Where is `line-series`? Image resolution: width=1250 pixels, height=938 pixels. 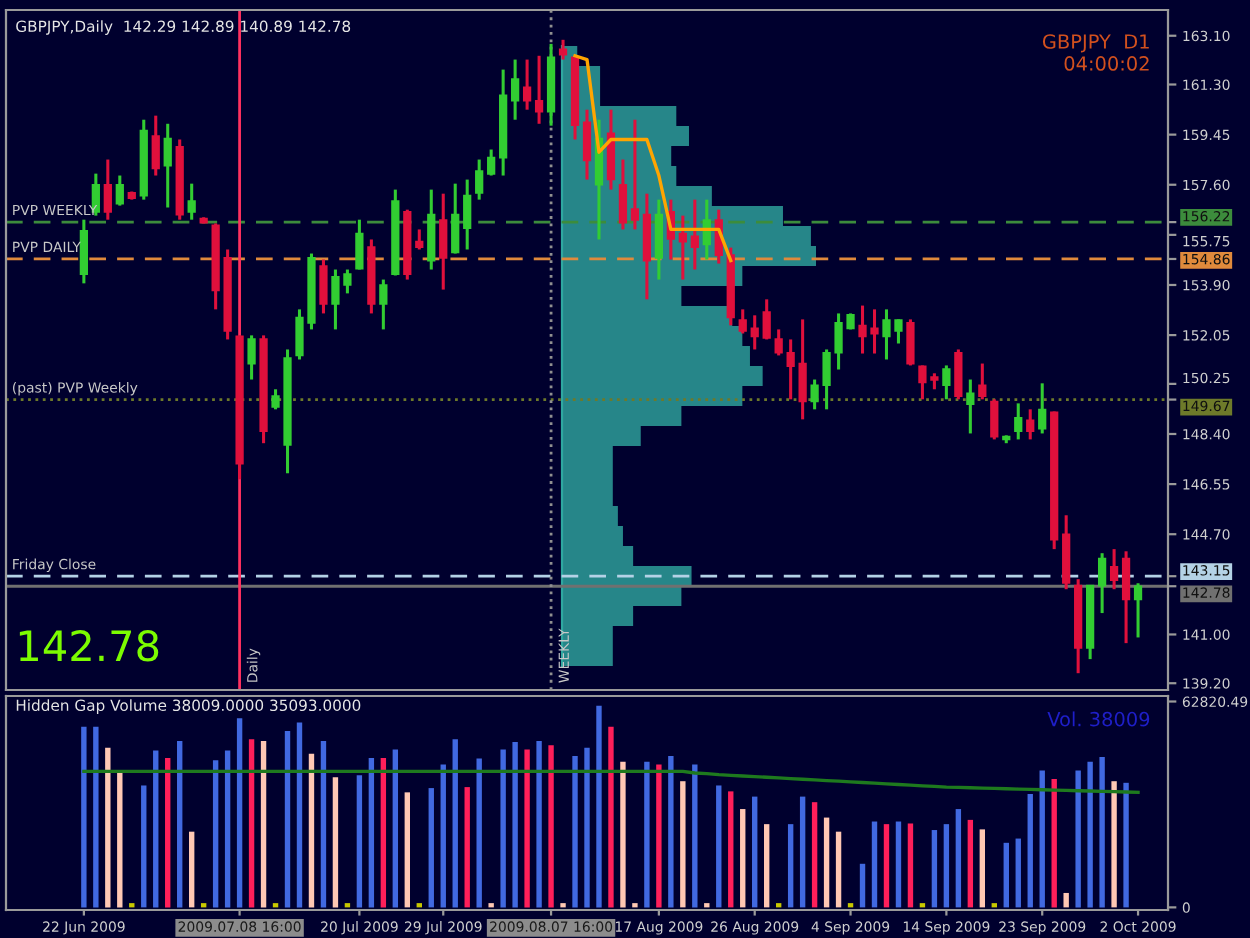
line-series is located at coordinates (611, 782).